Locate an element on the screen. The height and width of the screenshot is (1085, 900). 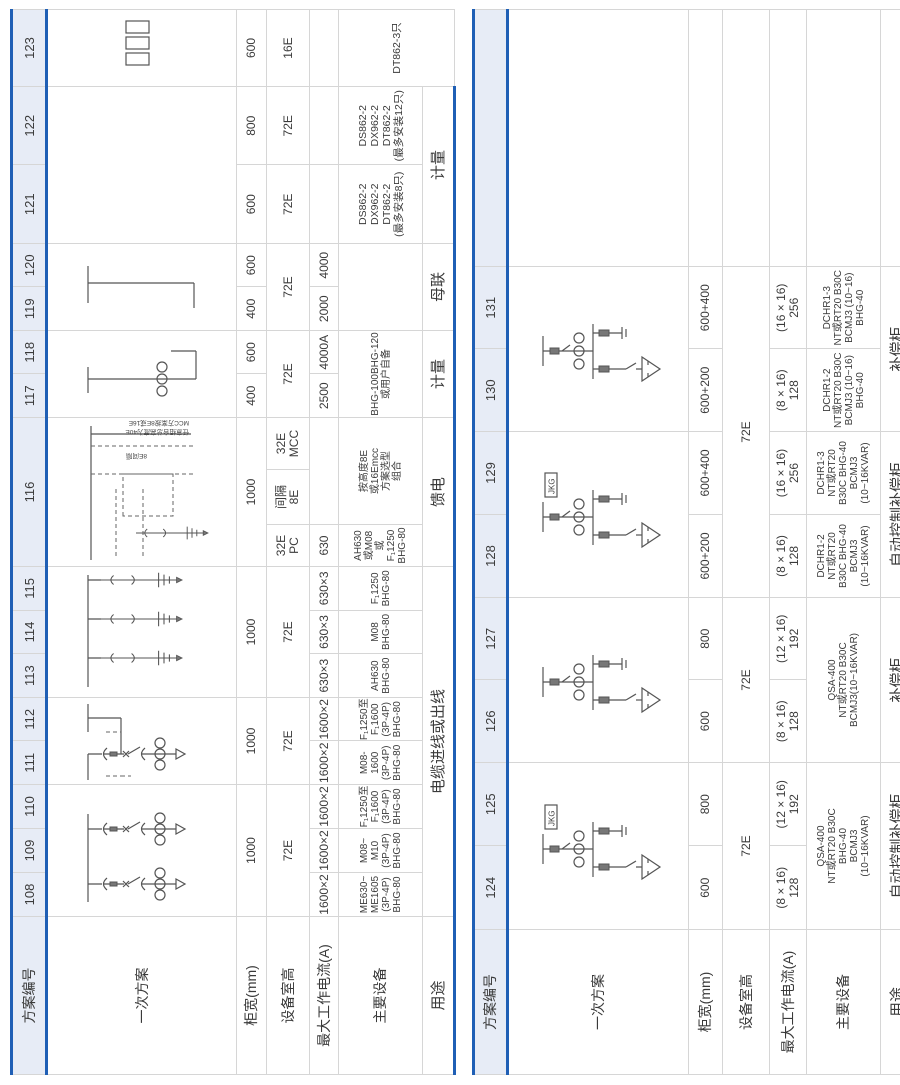
meter-icons is located at coordinates (137, 43).